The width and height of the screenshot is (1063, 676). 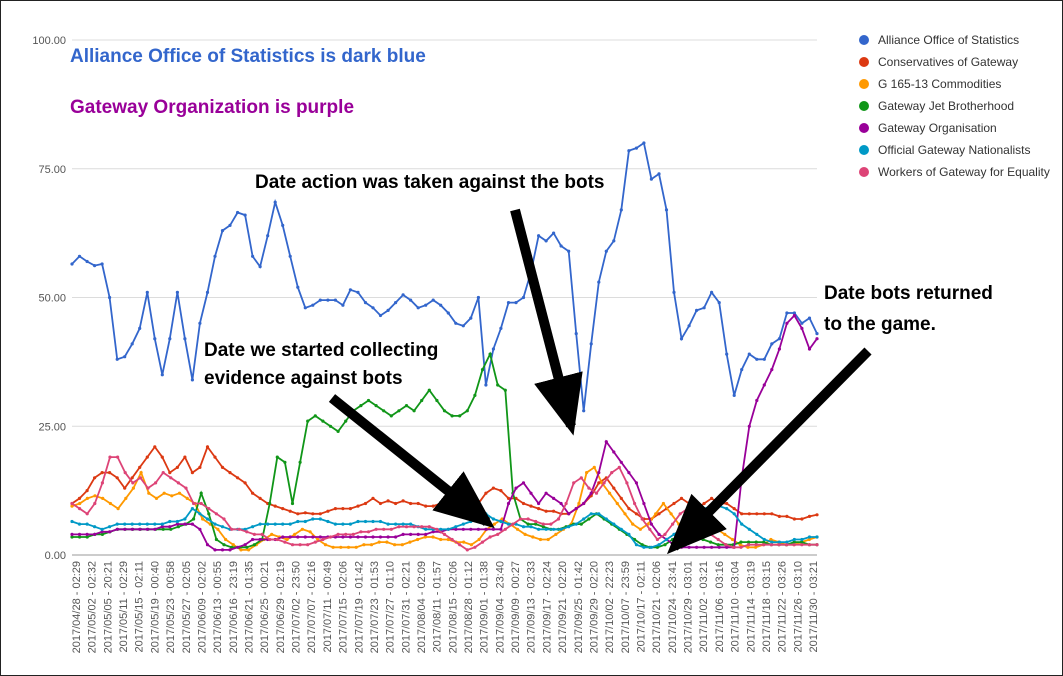 I want to click on x-tick-label: 2017/07/19 - 01:42, so click(x=359, y=607).